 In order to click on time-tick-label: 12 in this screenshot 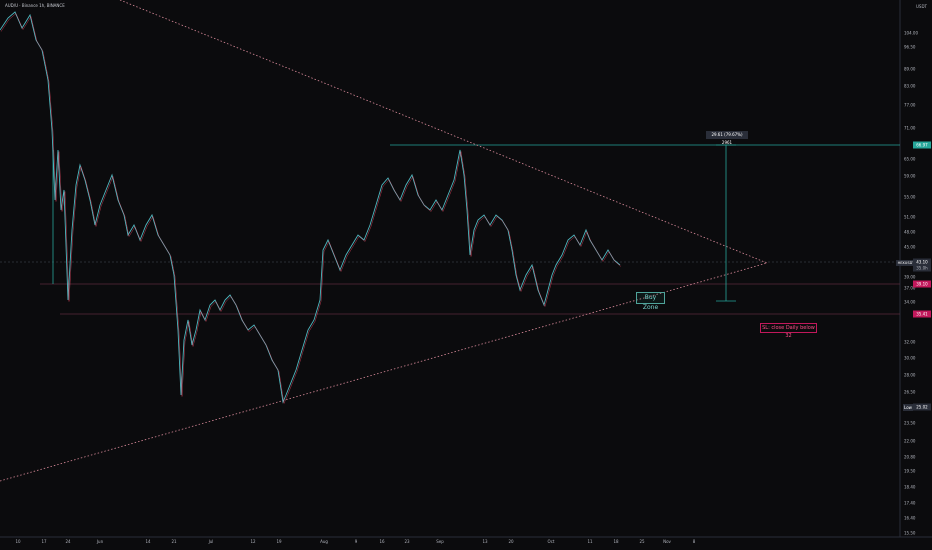, I will do `click(253, 541)`.